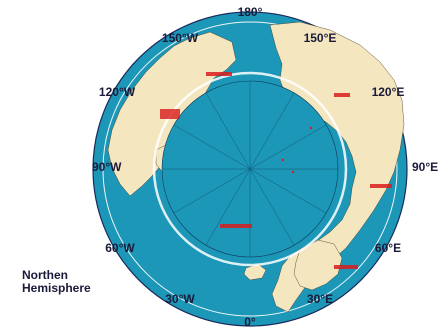 The height and width of the screenshot is (331, 445). Describe the element at coordinates (180, 299) in the screenshot. I see `lon-label-bottom-left: 30°W` at that location.